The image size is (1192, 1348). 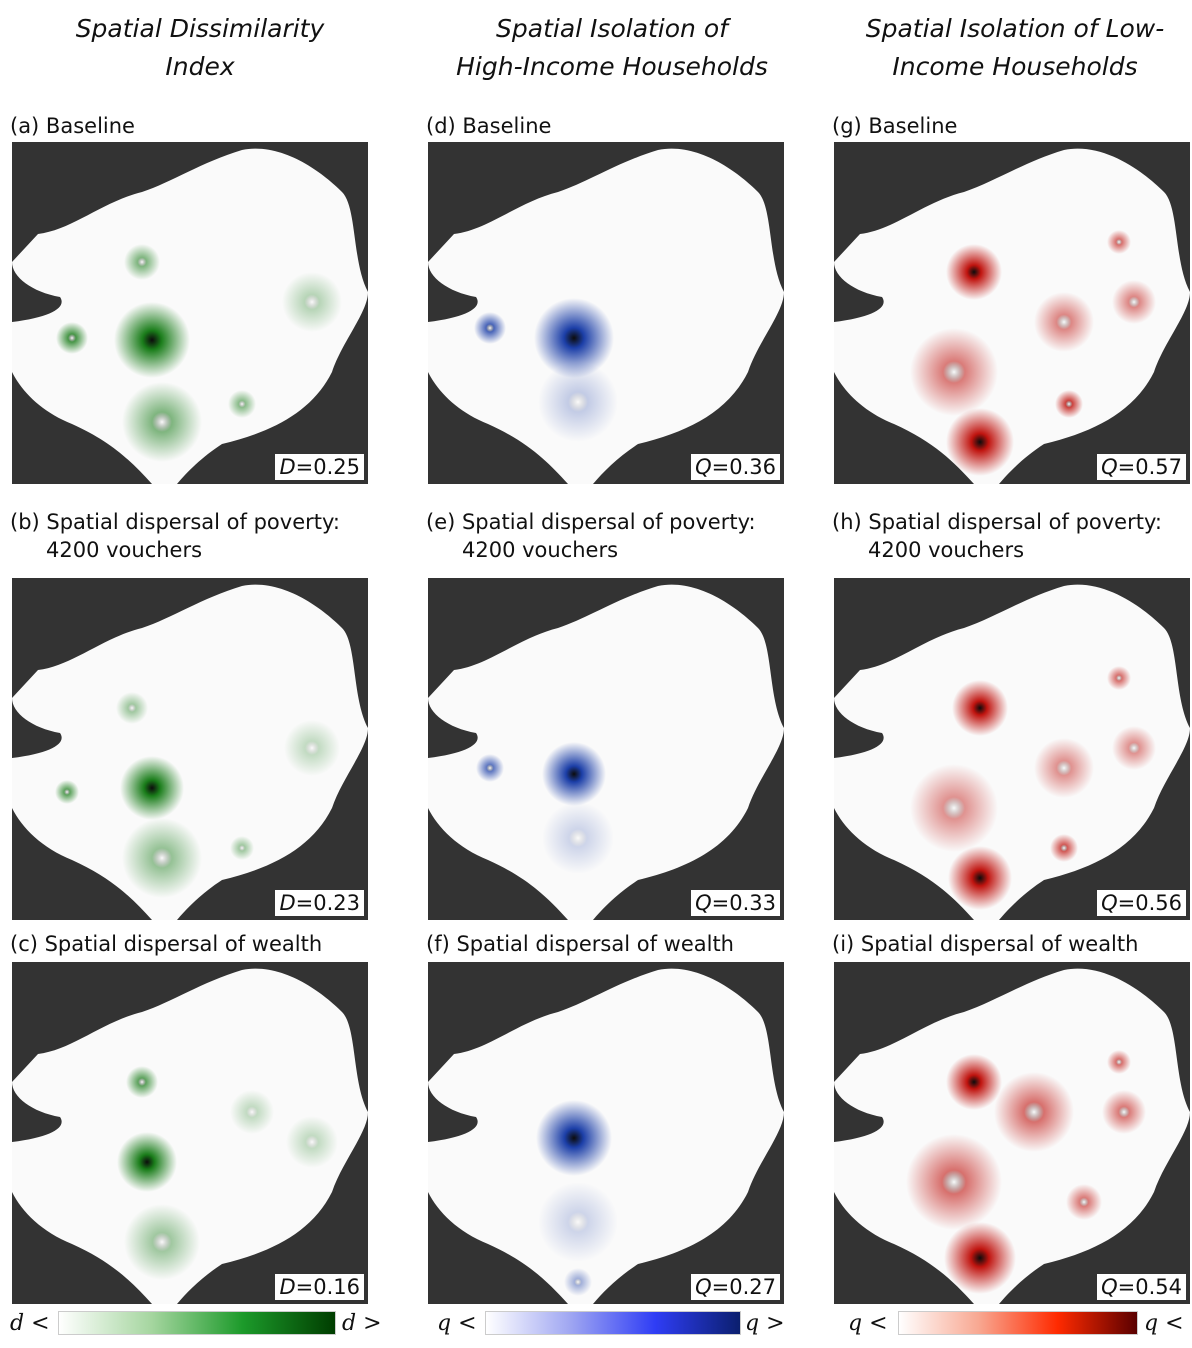 I want to click on map-panel: D=0.16, so click(x=190, y=1133).